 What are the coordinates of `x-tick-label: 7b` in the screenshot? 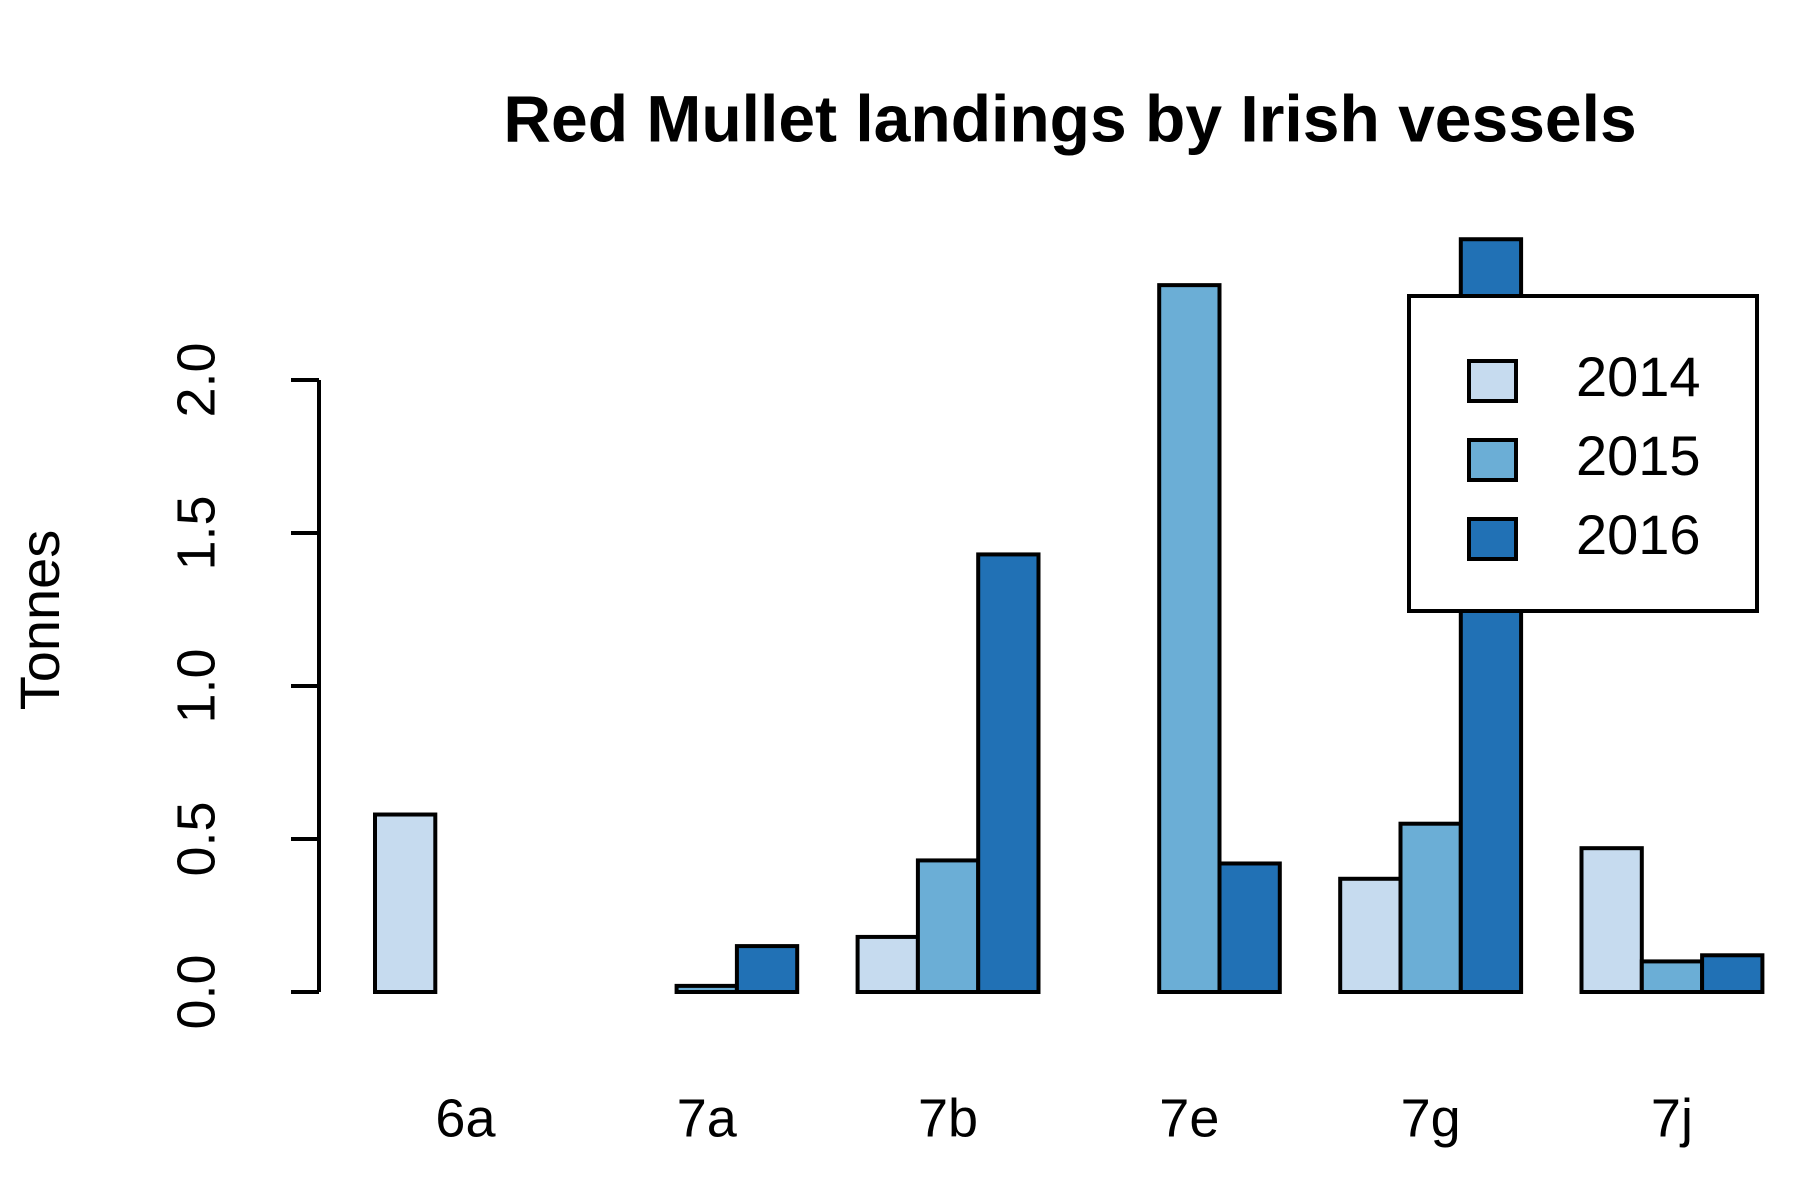 It's located at (948, 1118).